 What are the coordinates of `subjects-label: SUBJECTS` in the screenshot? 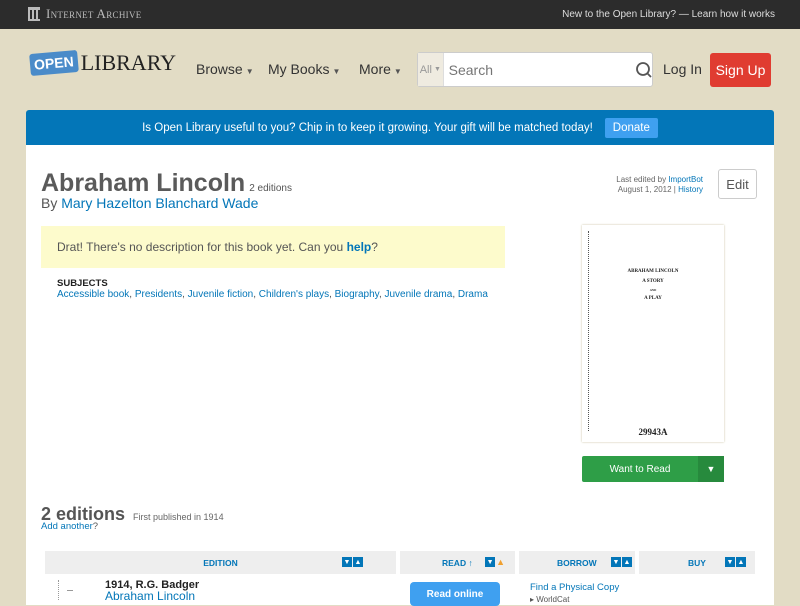 It's located at (82, 283).